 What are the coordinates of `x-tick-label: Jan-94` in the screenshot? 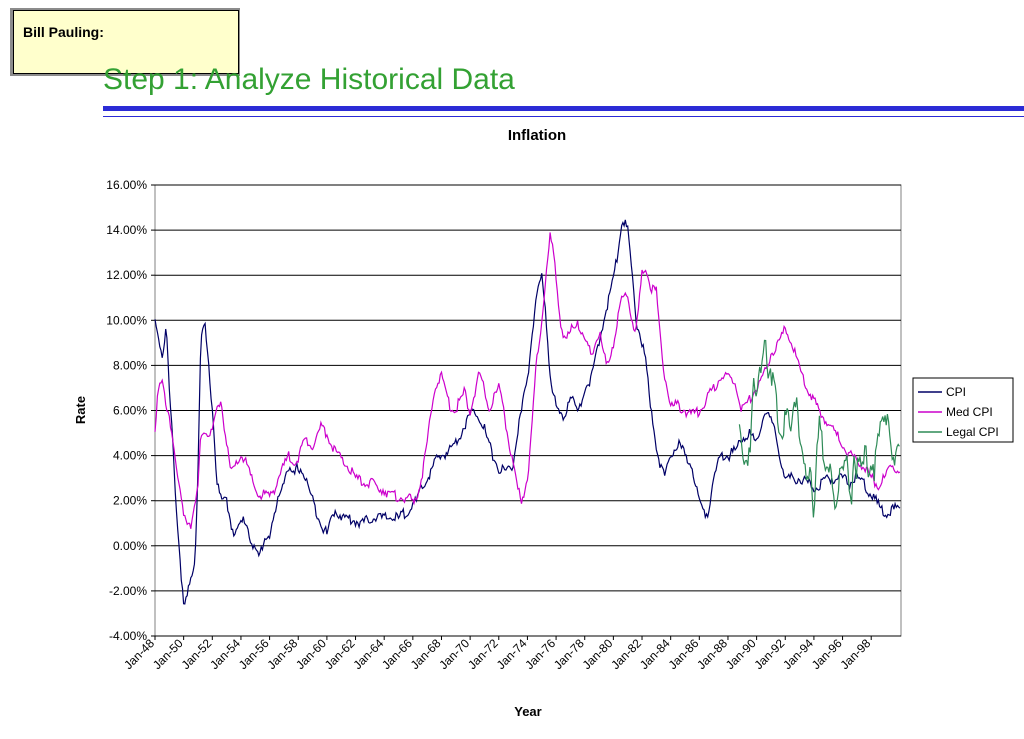 It's located at (798, 654).